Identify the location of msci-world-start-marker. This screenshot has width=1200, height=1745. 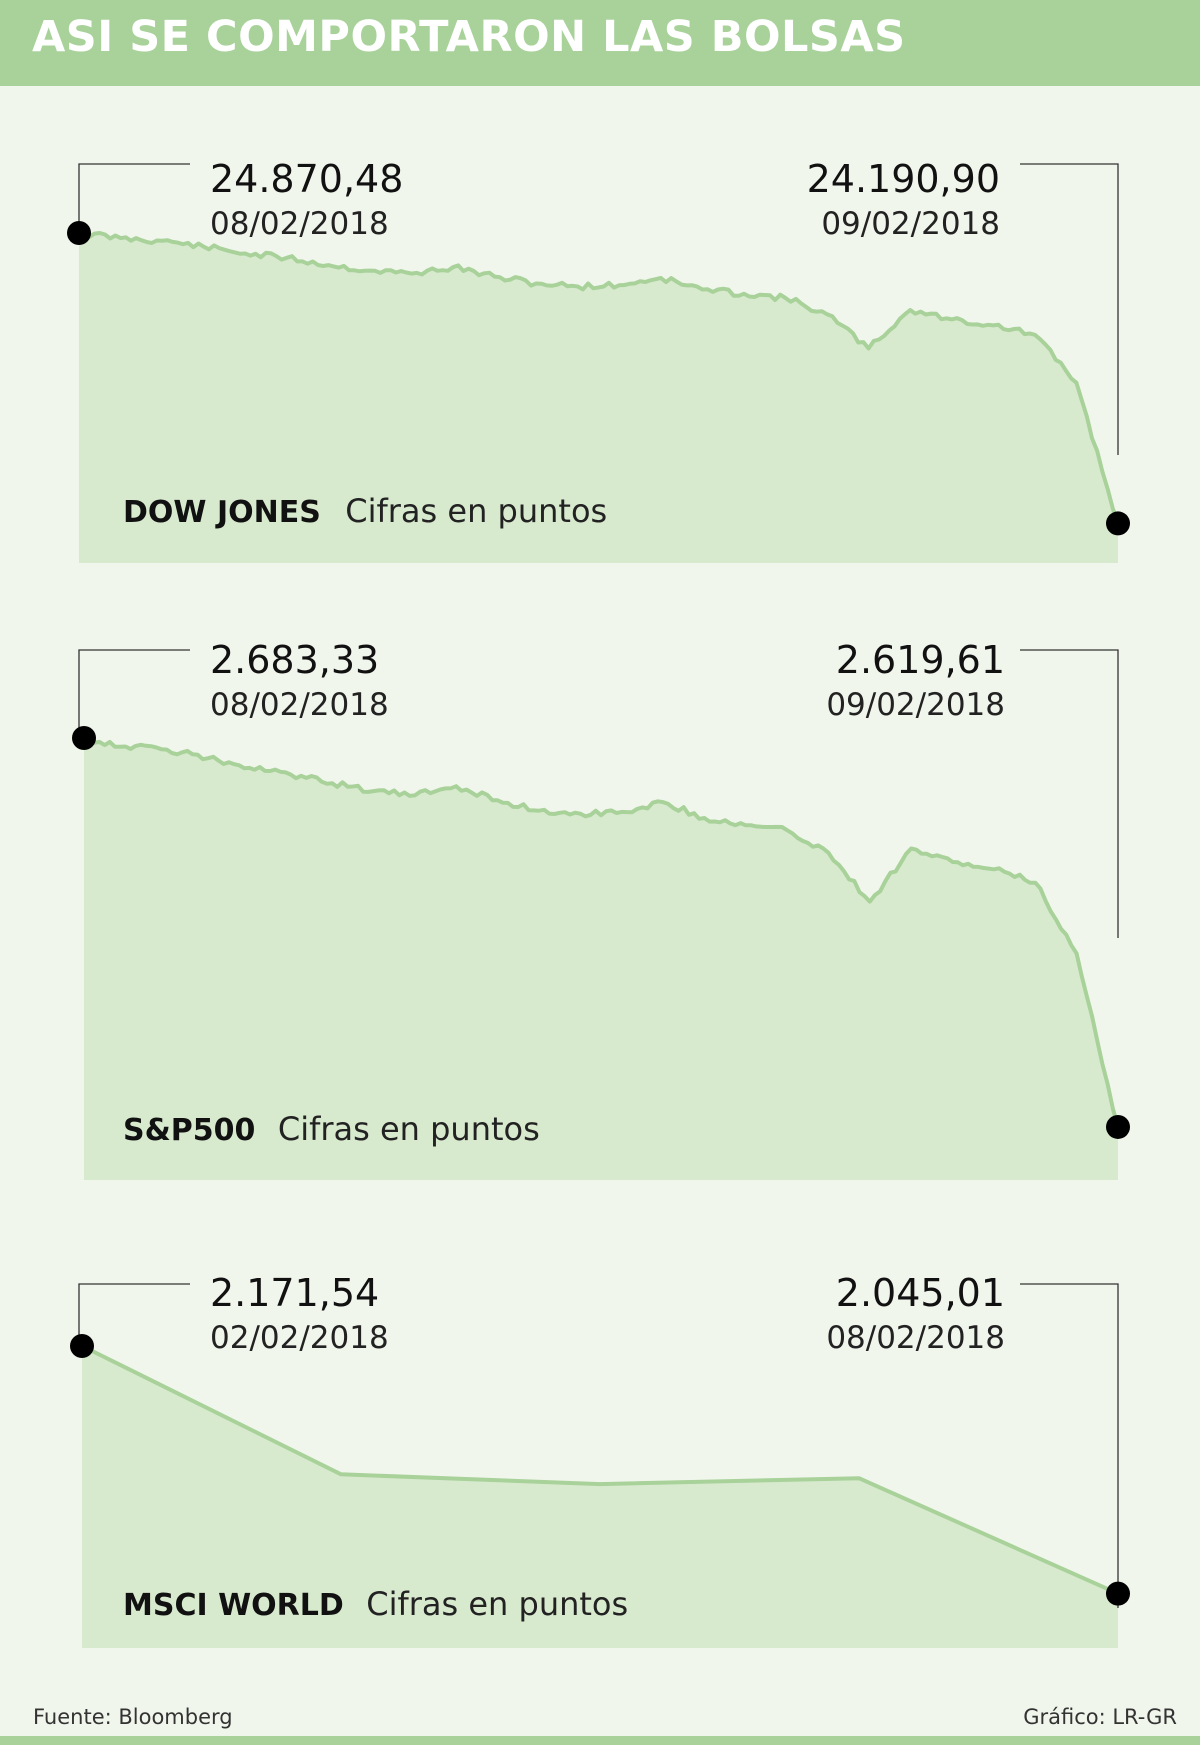
(82, 1346).